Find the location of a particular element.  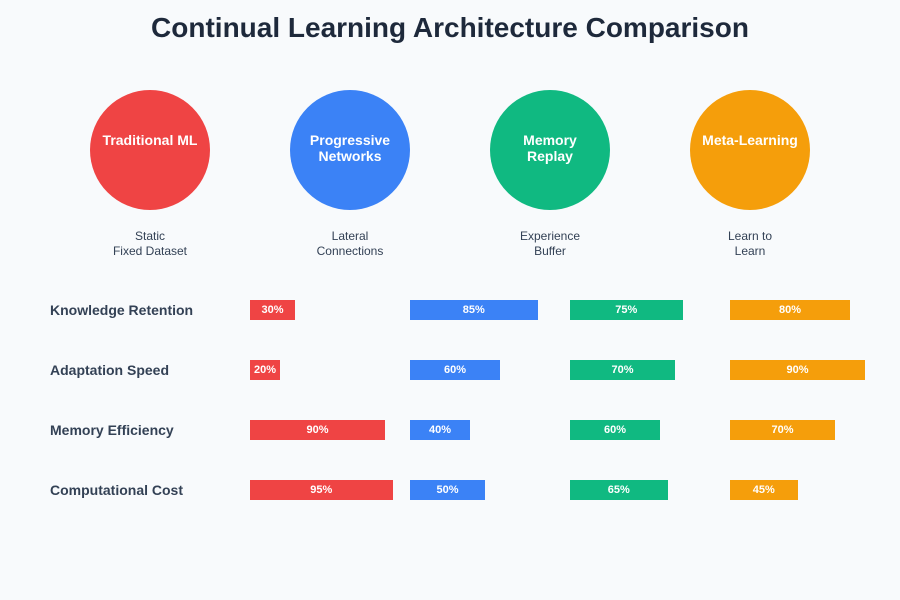

bar: 75% is located at coordinates (626, 310).